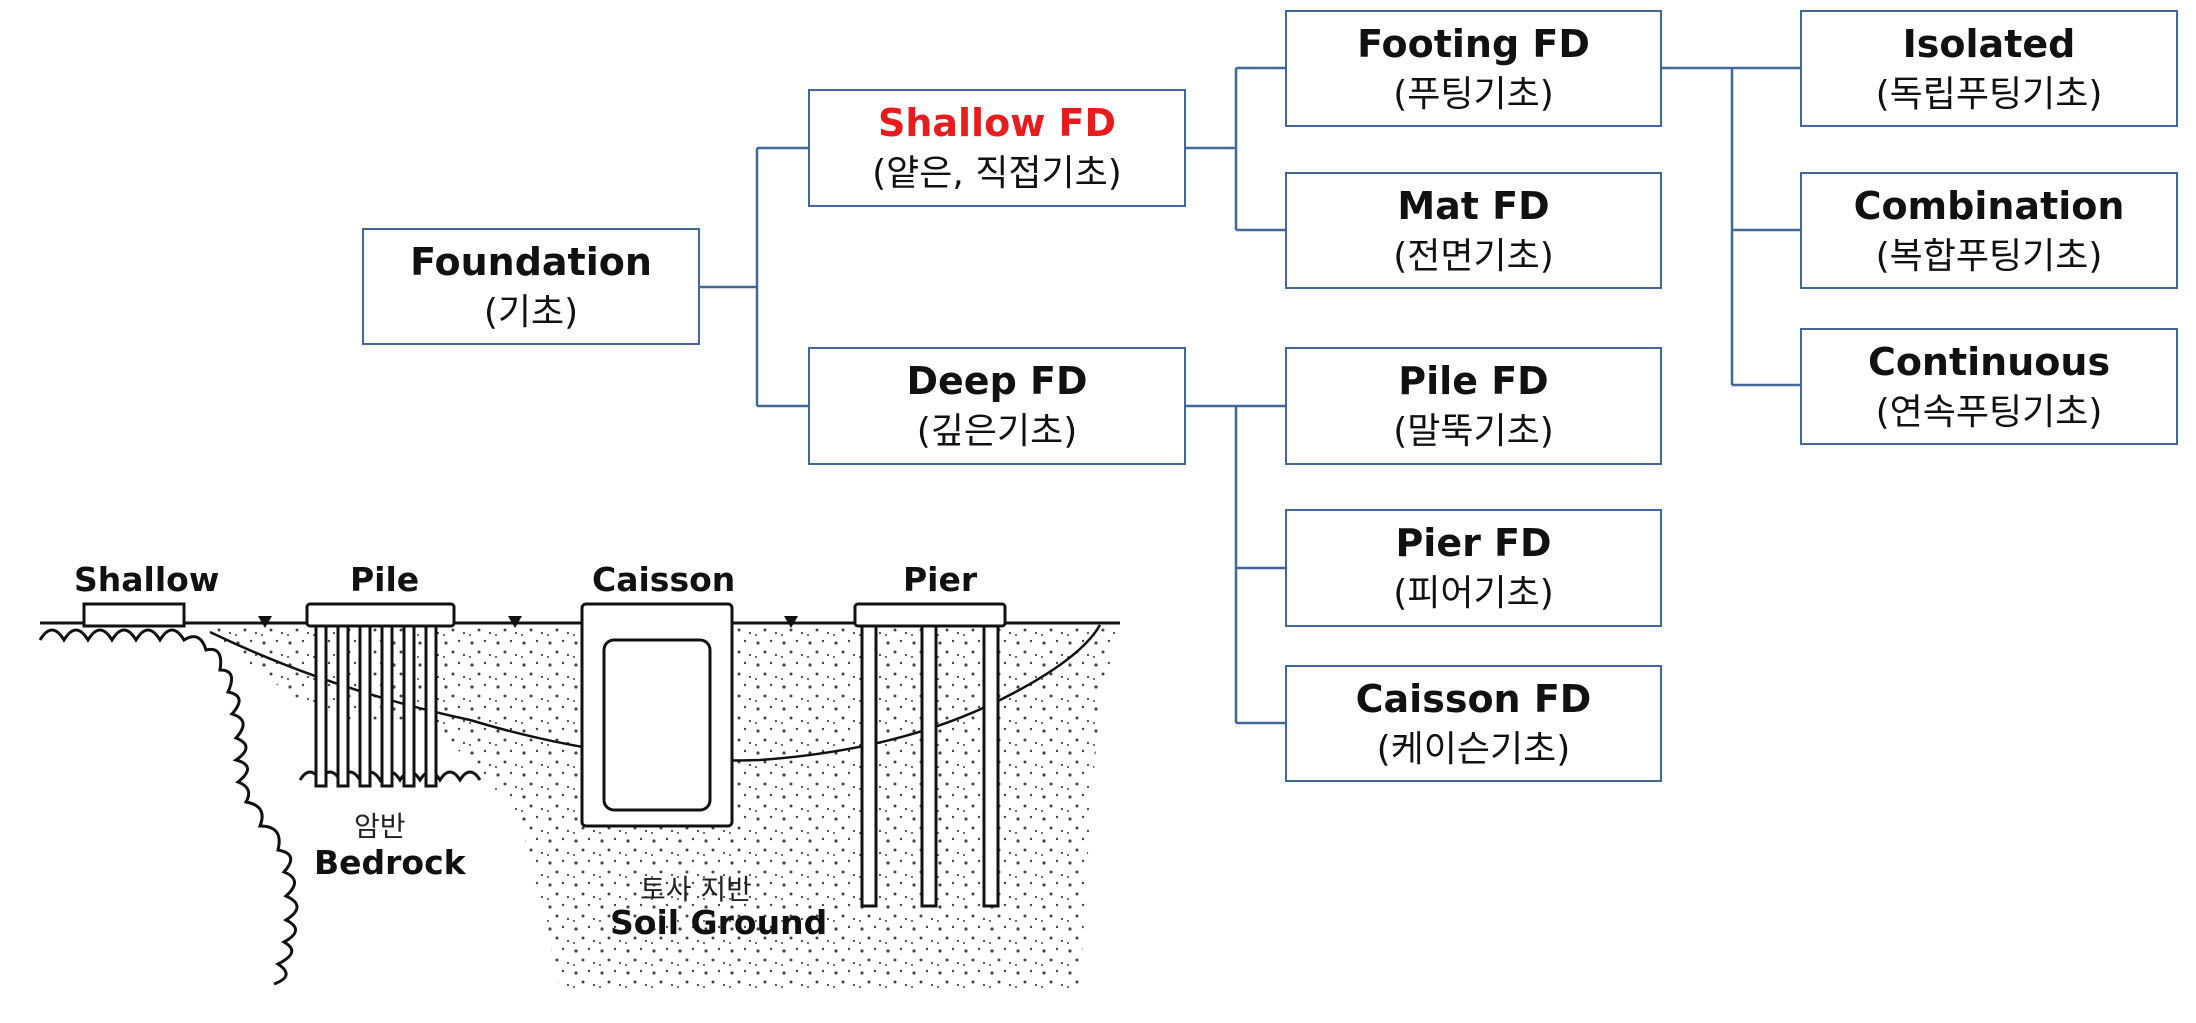  I want to click on label-bedrock: Bedrock, so click(390, 862).